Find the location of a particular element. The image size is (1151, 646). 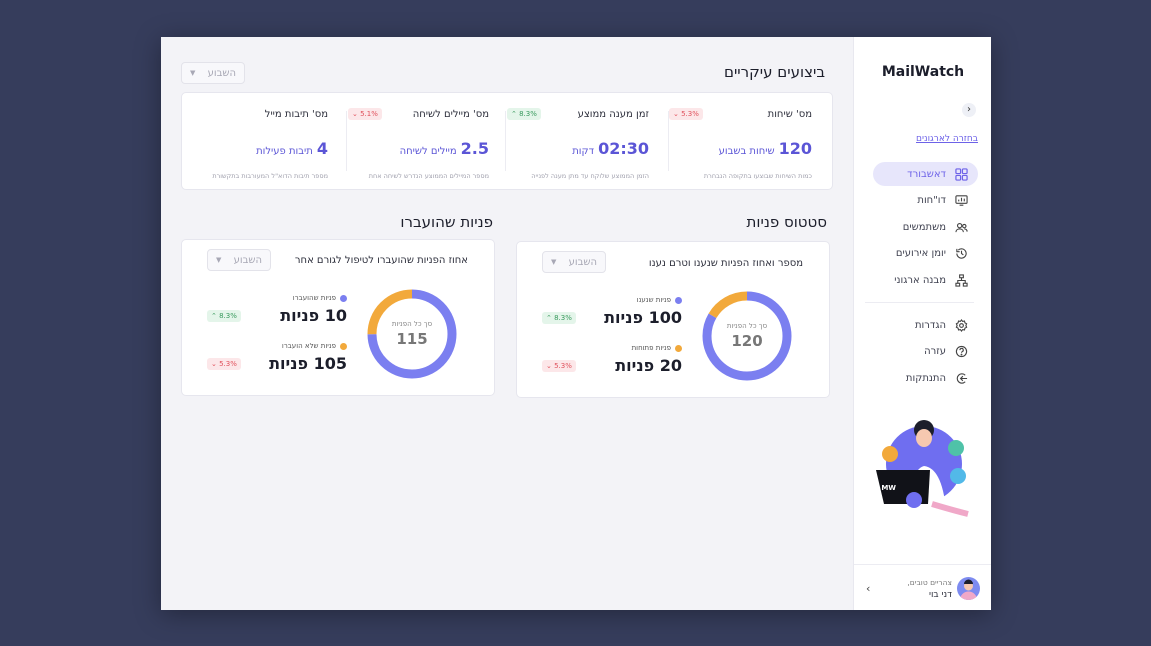

trend-badge: ⌄ 5.1% is located at coordinates (365, 114).